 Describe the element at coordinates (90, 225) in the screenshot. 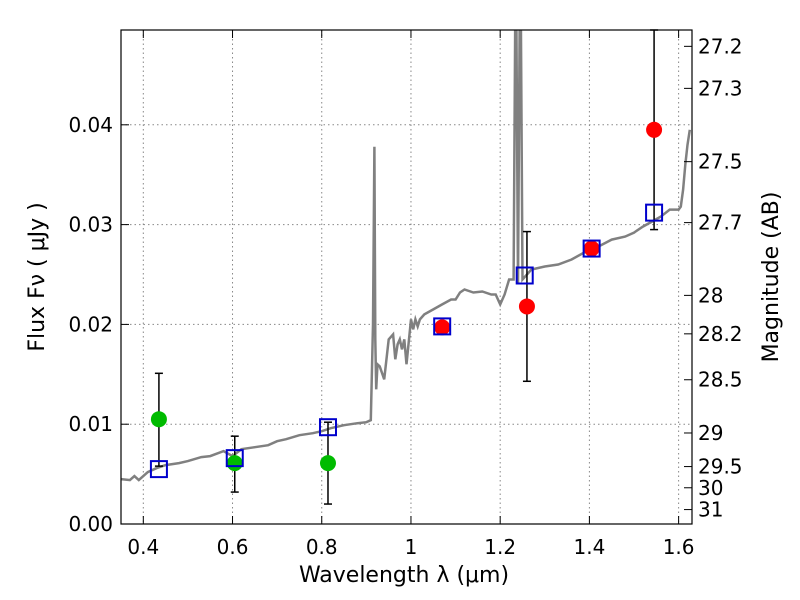

I see `y-tick-label: 0.03` at that location.